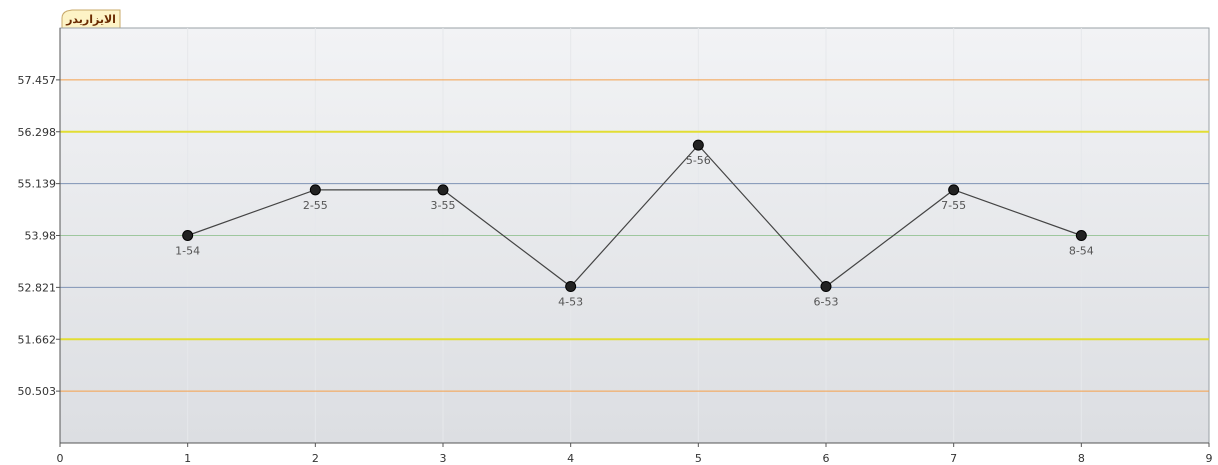 This screenshot has height=465, width=1218. What do you see at coordinates (698, 160) in the screenshot?
I see `data-label: 5-56` at bounding box center [698, 160].